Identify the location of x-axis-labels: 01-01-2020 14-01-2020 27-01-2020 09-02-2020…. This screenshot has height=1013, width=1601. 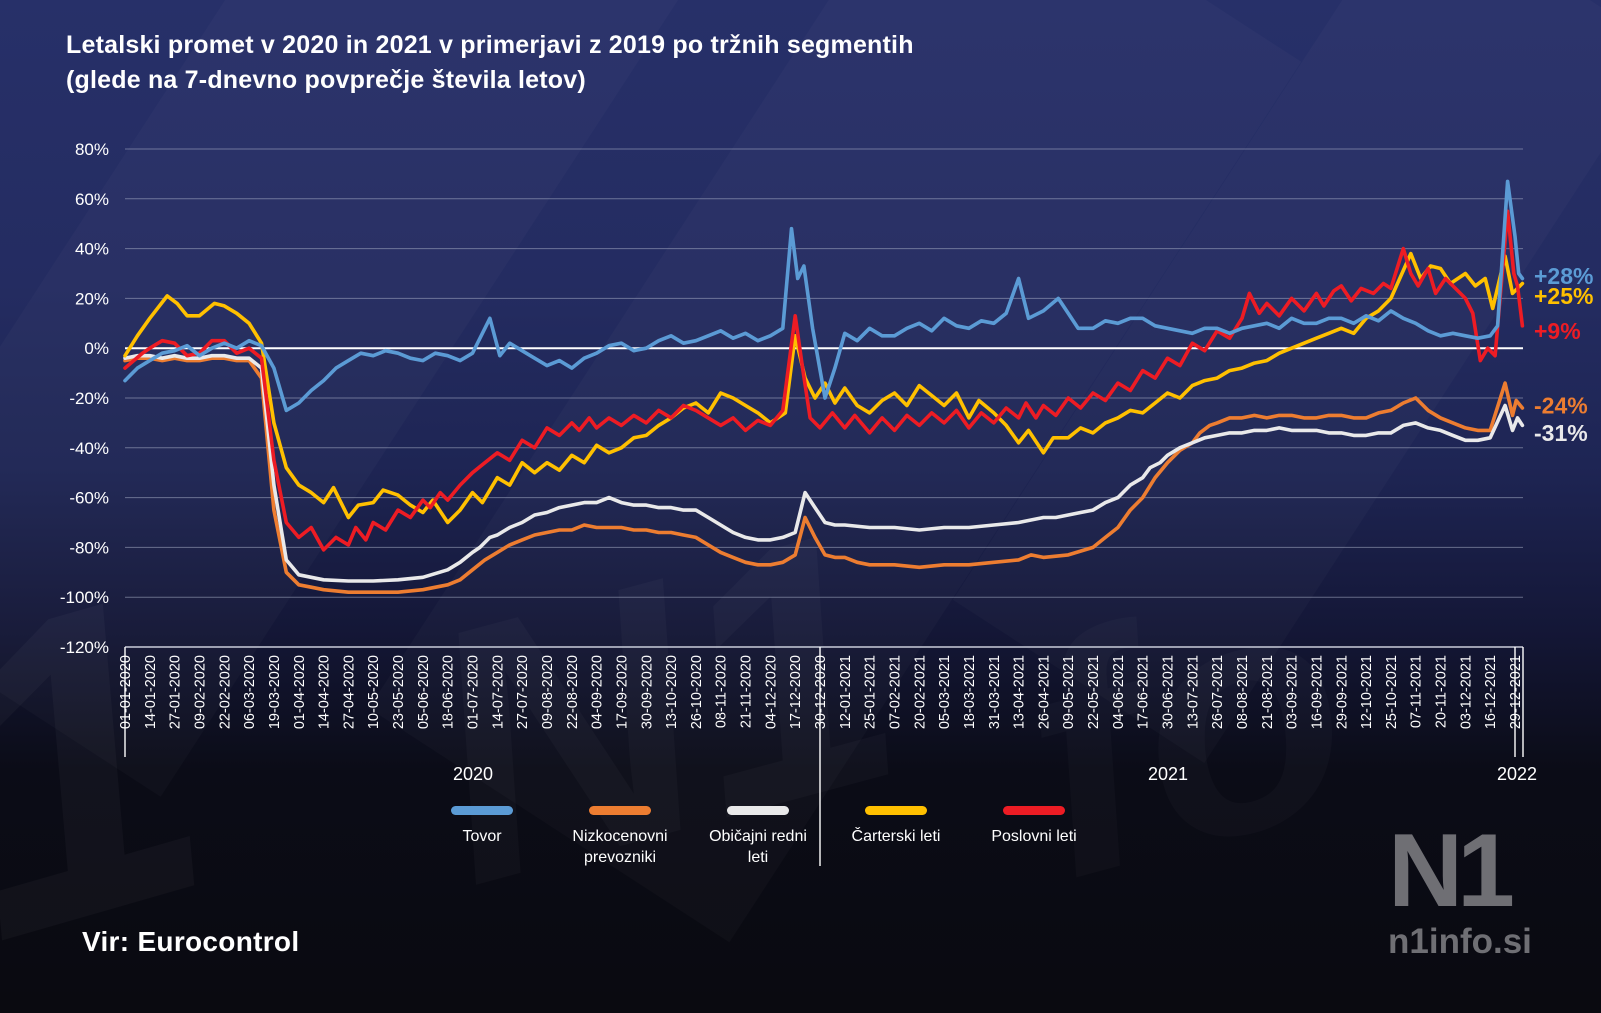
(821, 692).